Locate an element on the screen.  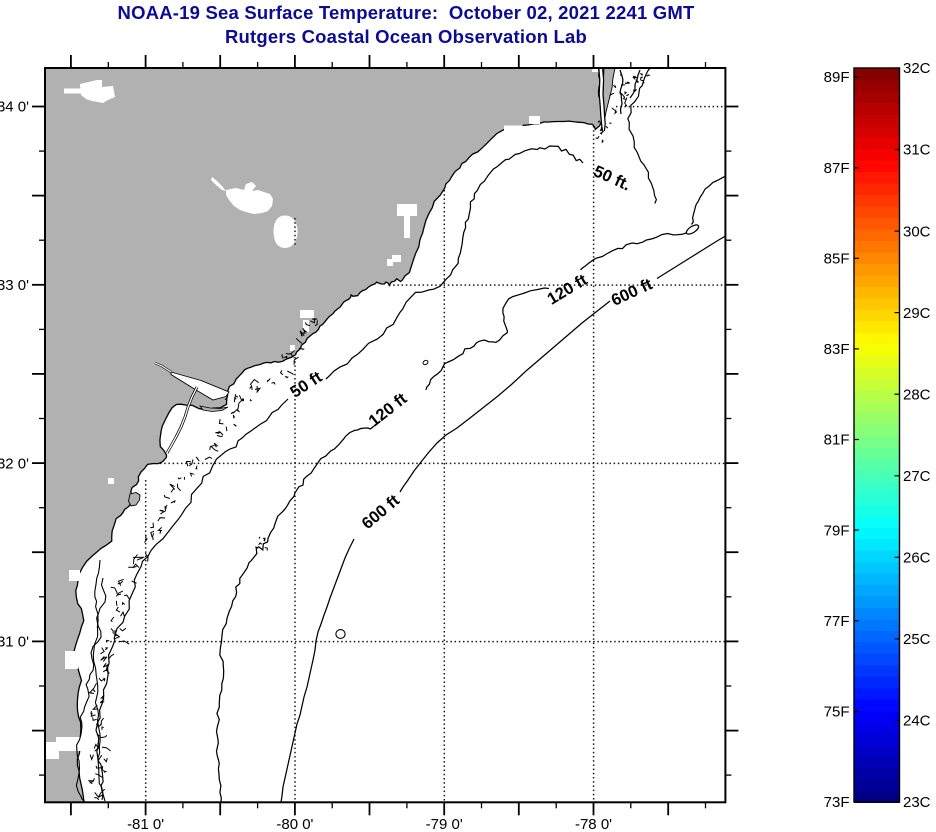
svg-text: -81 0' is located at coordinates (145, 824).